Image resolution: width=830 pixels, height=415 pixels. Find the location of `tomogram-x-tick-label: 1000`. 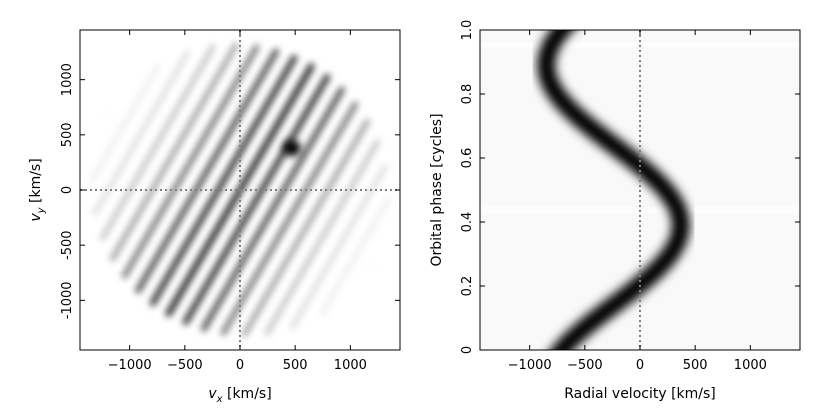

tomogram-x-tick-label: 1000 is located at coordinates (350, 365).